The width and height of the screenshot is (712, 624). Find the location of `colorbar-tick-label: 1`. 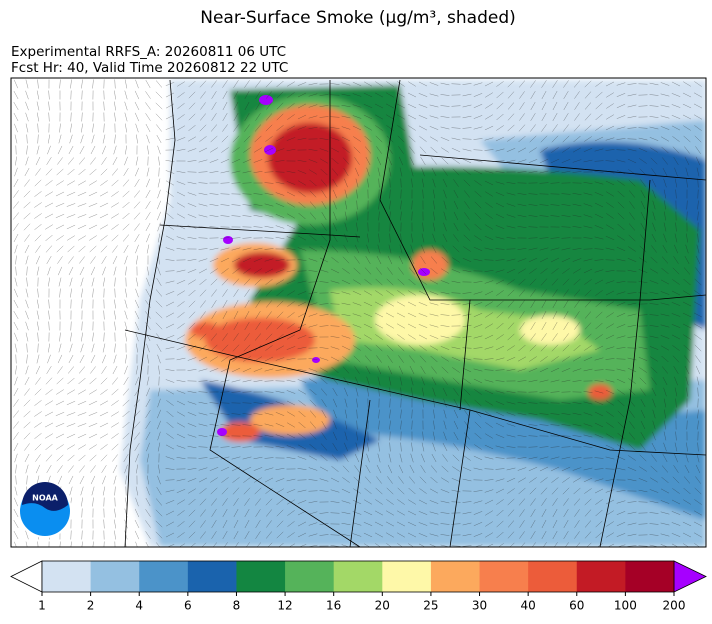

colorbar-tick-label: 1 is located at coordinates (42, 606).